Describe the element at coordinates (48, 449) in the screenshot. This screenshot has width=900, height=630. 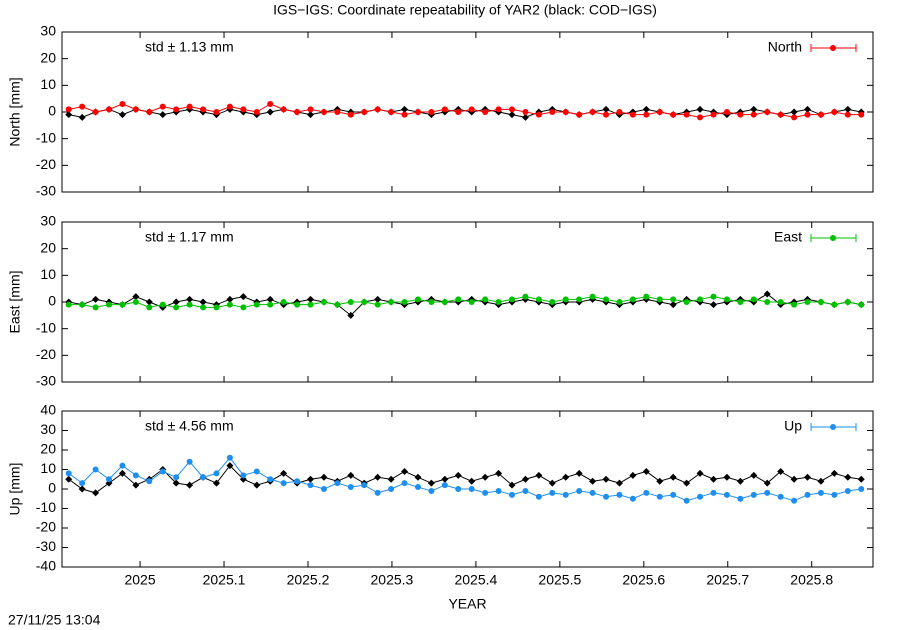
I see `y-tick-label: 20` at that location.